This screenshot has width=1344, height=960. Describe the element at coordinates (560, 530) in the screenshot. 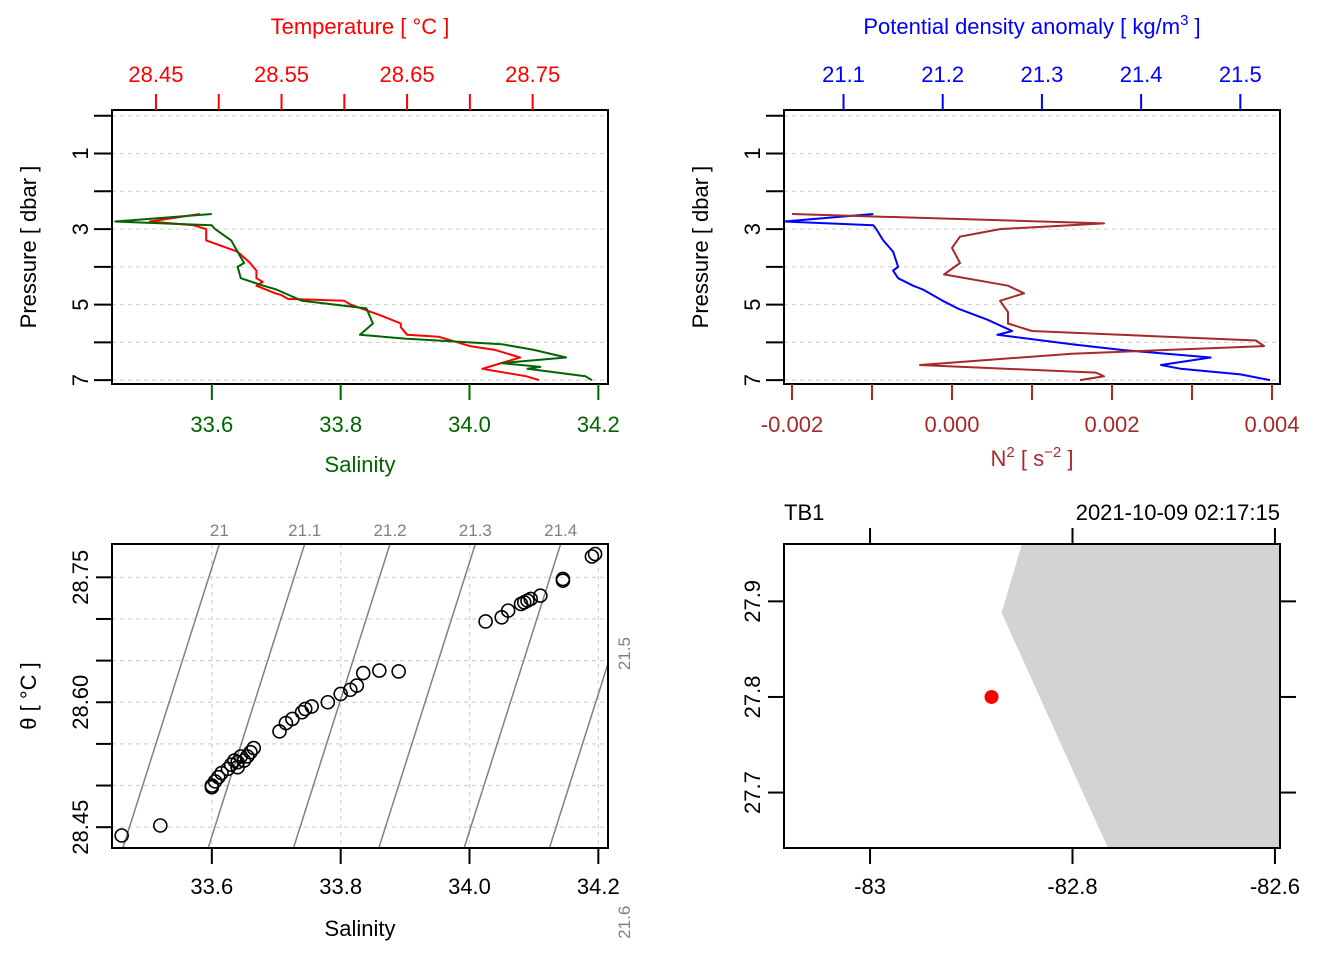

I see `isopycnal-label: 21.4` at that location.